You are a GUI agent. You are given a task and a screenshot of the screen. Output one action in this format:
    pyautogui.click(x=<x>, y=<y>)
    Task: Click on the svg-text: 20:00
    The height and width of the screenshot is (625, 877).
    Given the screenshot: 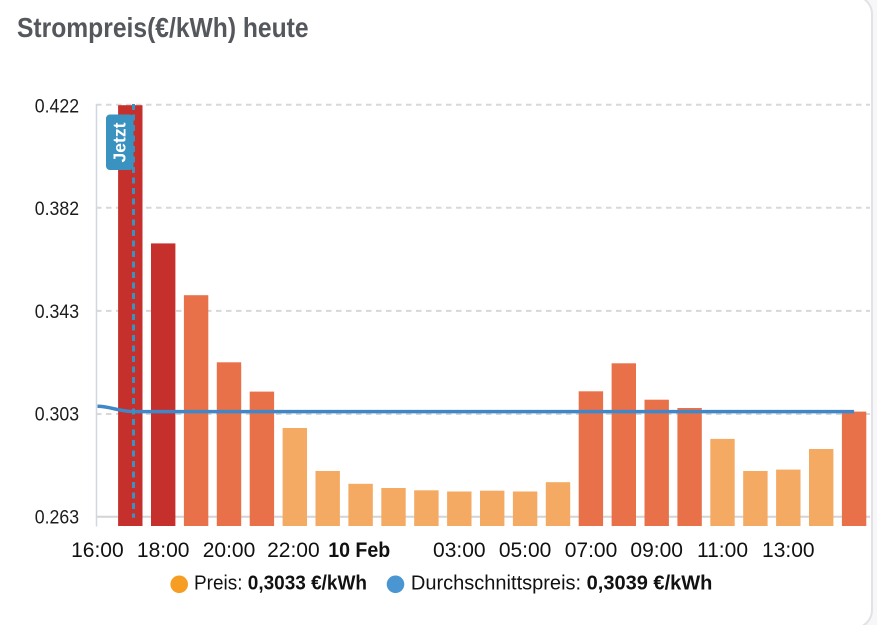 What is the action you would take?
    pyautogui.click(x=229, y=550)
    